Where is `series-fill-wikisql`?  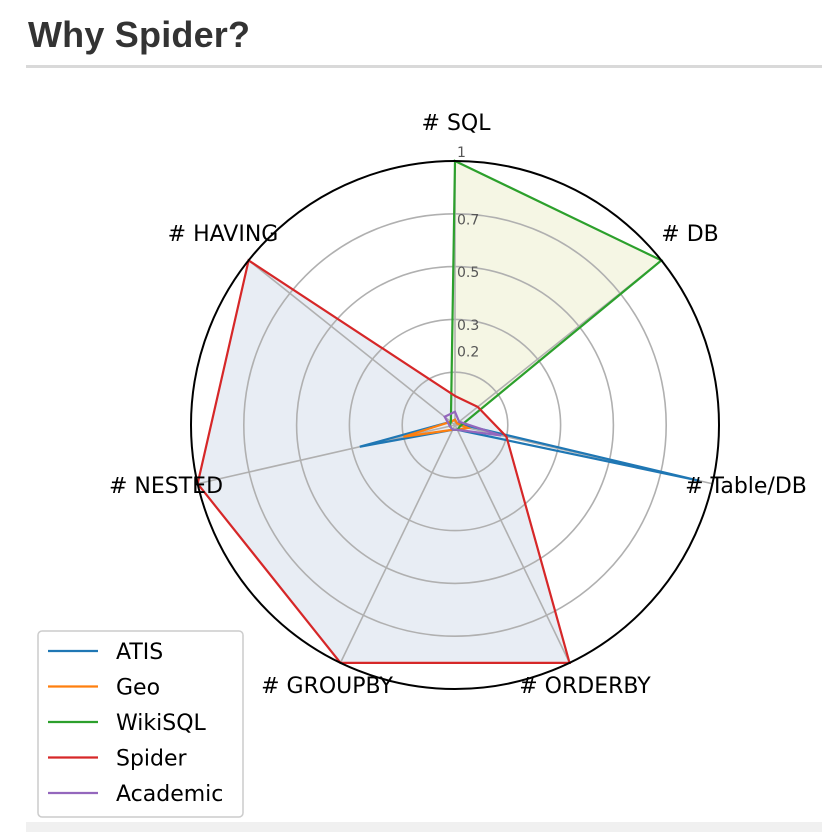 series-fill-wikisql is located at coordinates (555, 295).